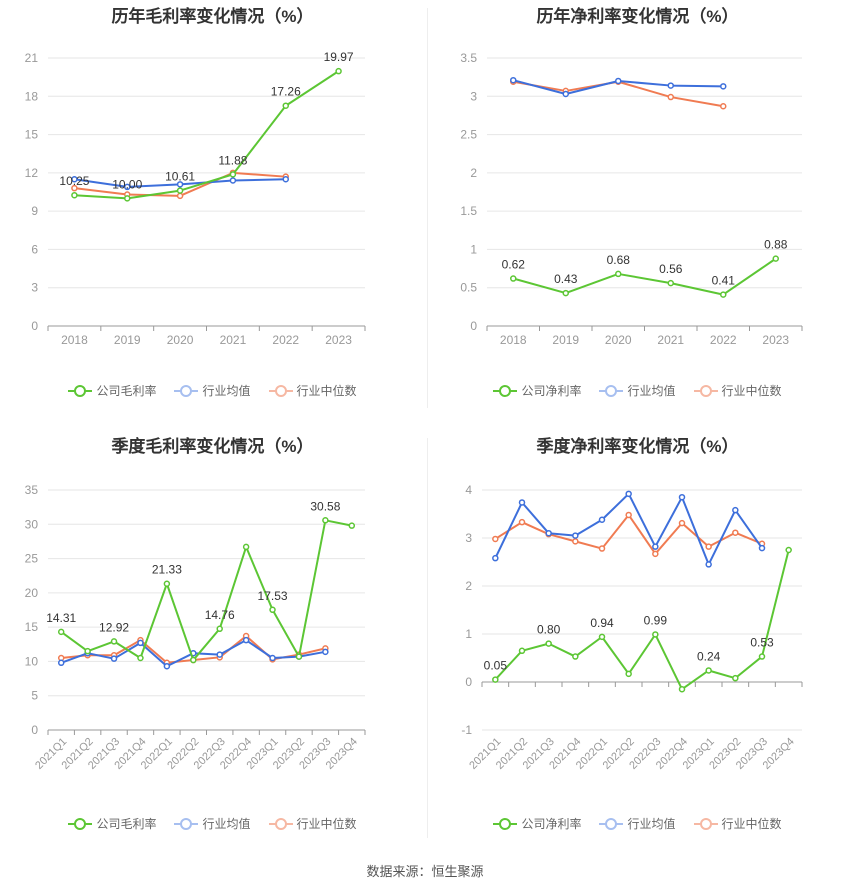 Image resolution: width=850 pixels, height=890 pixels. I want to click on data-label: 21.33, so click(167, 570).